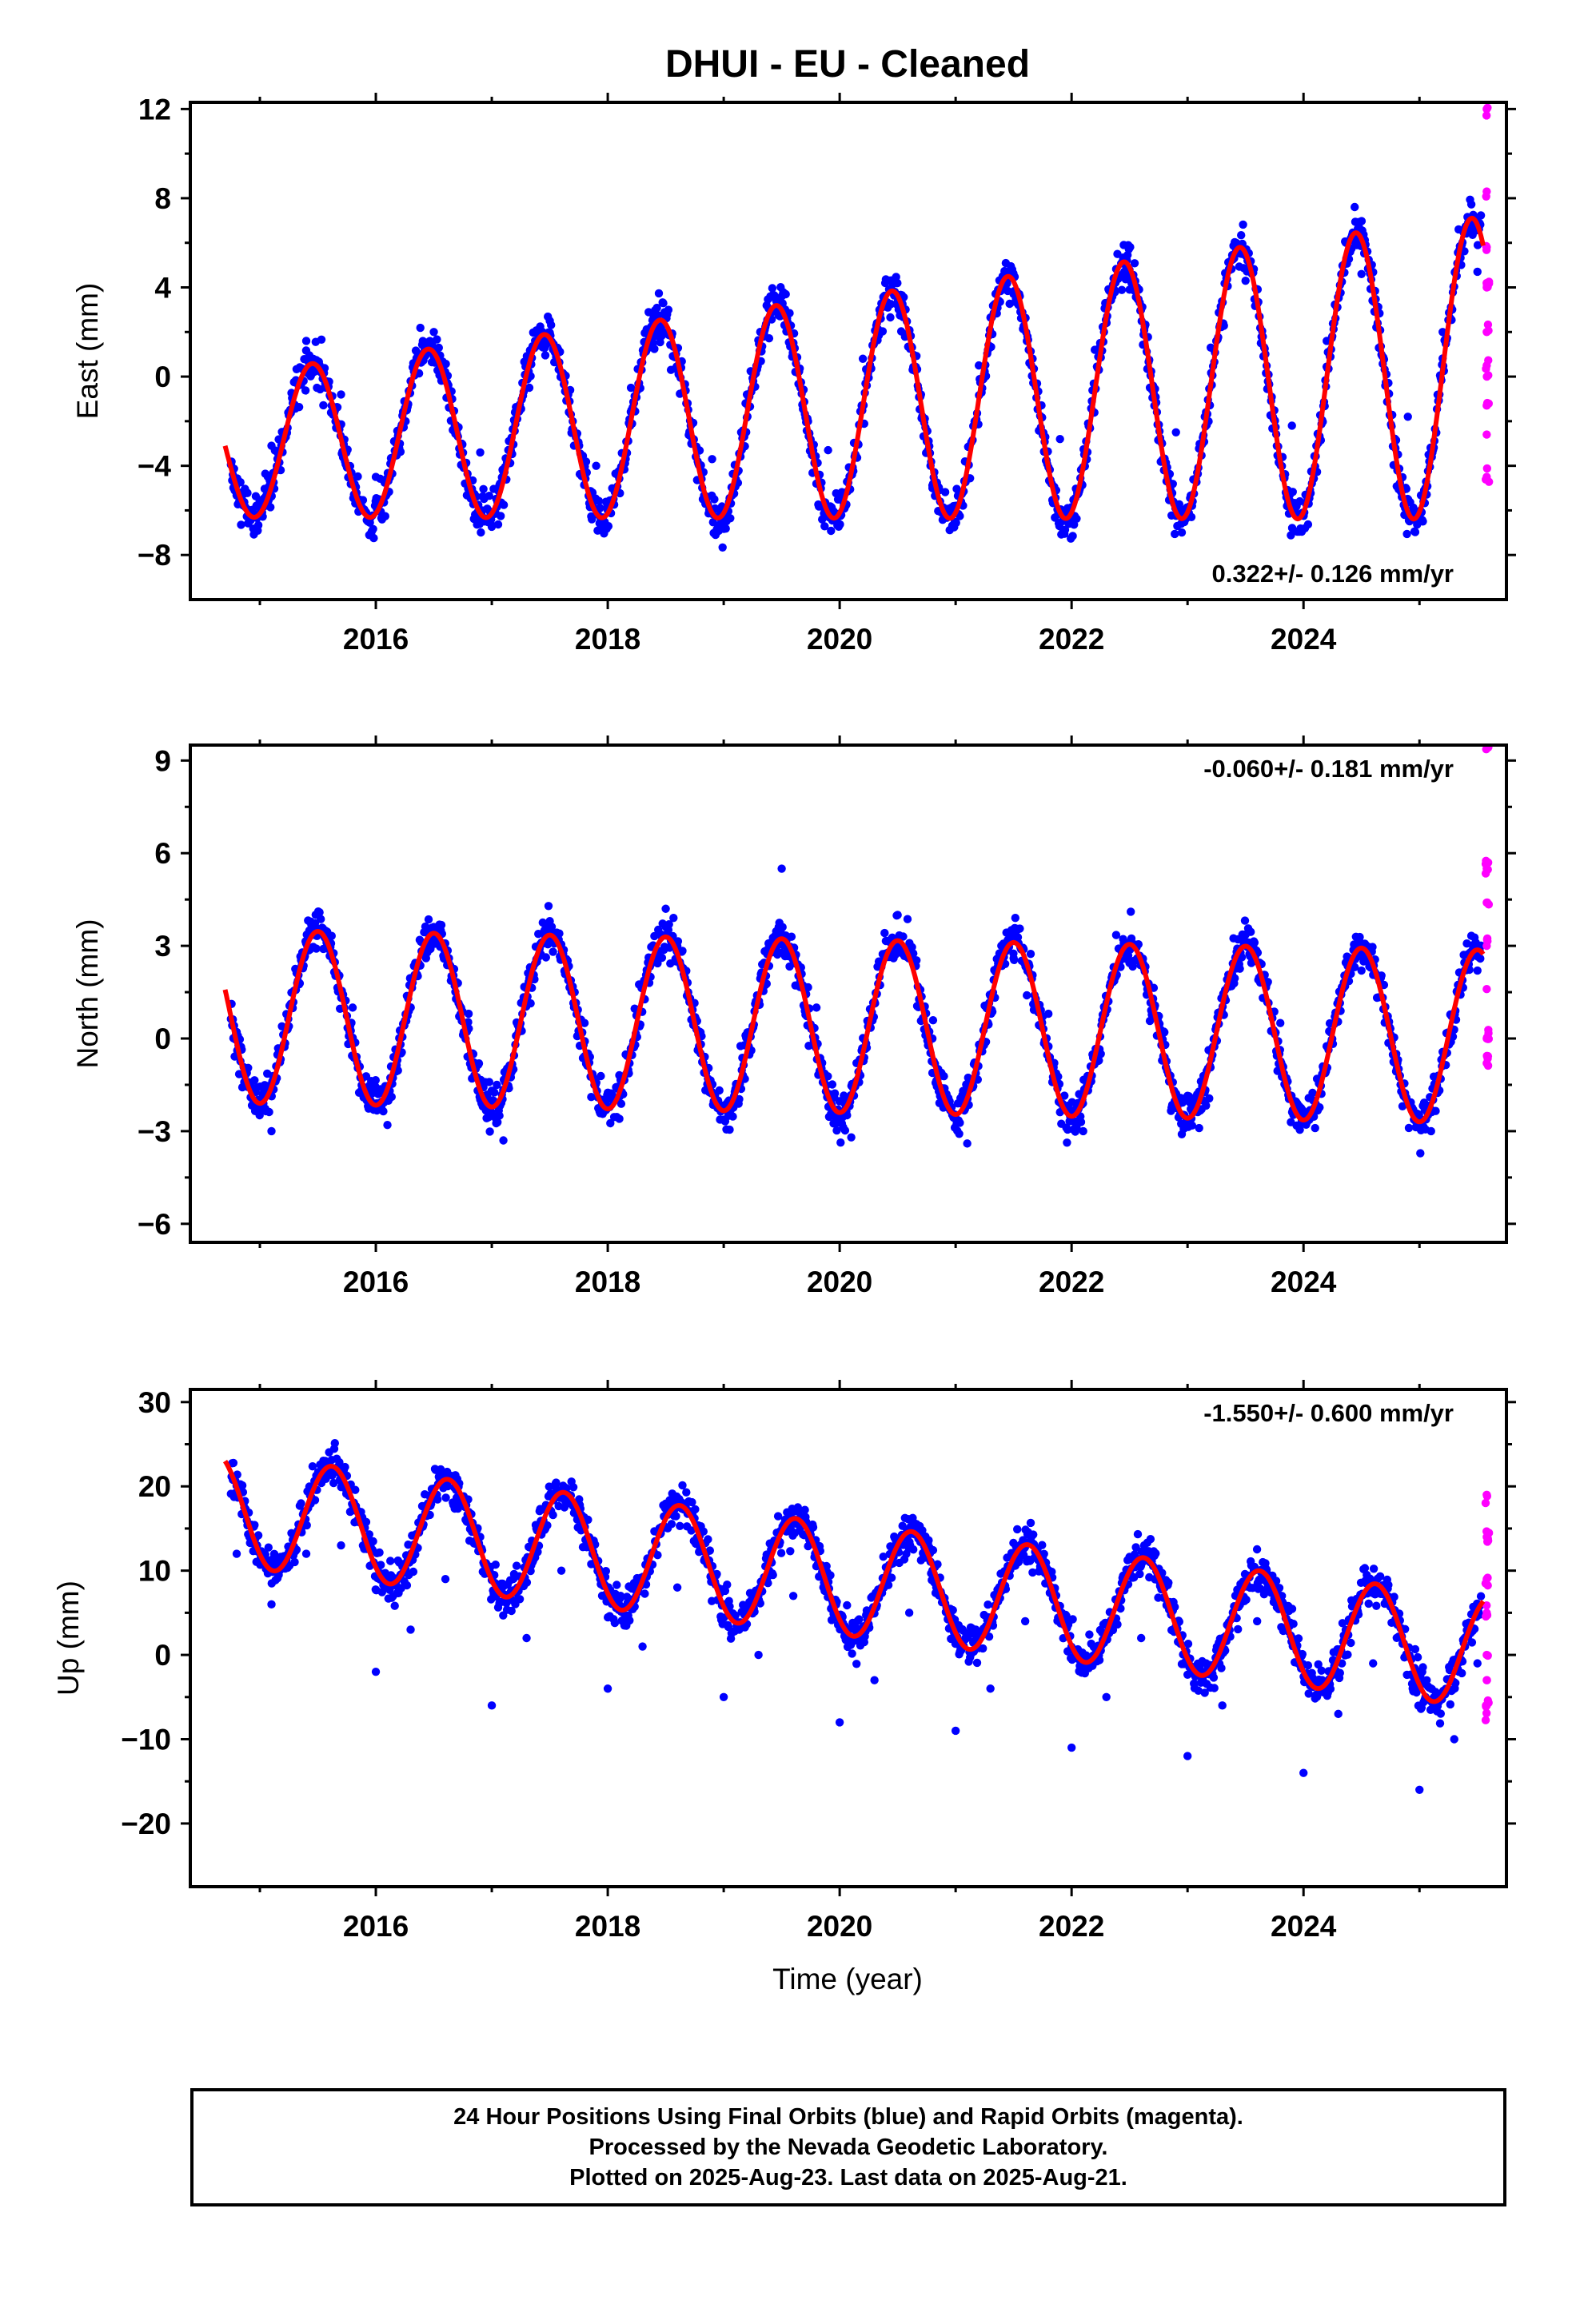 The height and width of the screenshot is (2324, 1580). What do you see at coordinates (163, 854) in the screenshot?
I see `y-tick-label: 6` at bounding box center [163, 854].